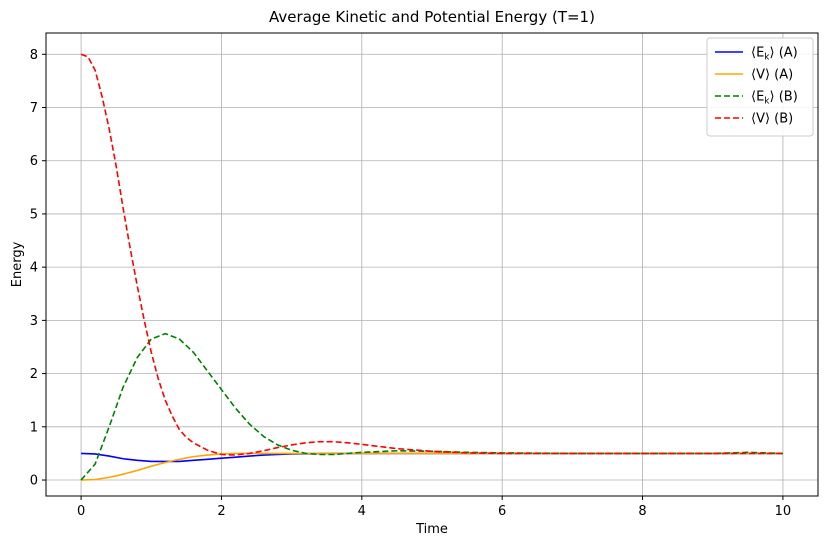 The height and width of the screenshot is (547, 833). Describe the element at coordinates (774, 54) in the screenshot. I see `legend-label: ⟨Ek⟩ (A)` at that location.